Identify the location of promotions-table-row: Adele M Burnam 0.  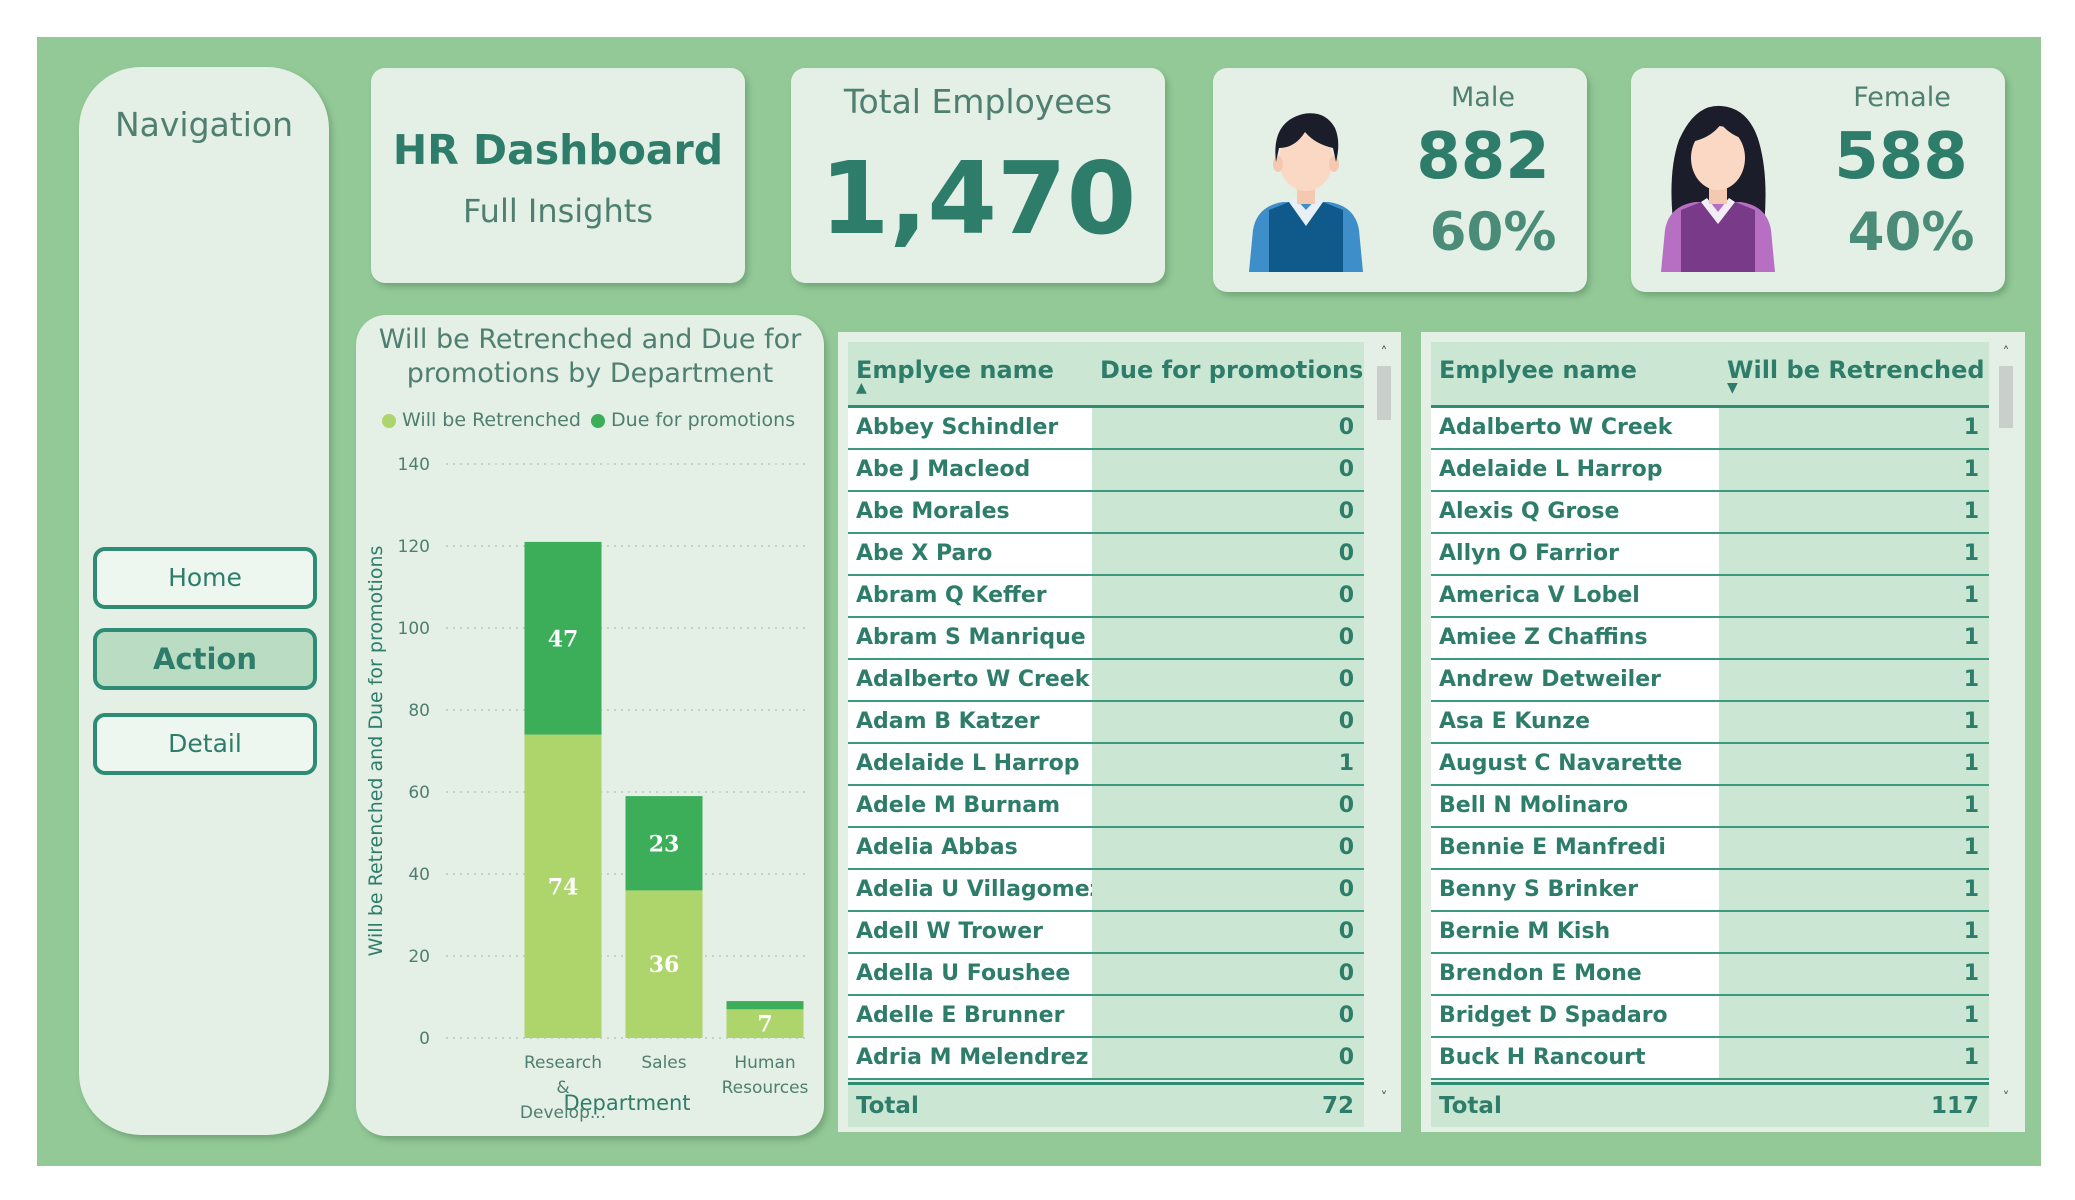
(1106, 807).